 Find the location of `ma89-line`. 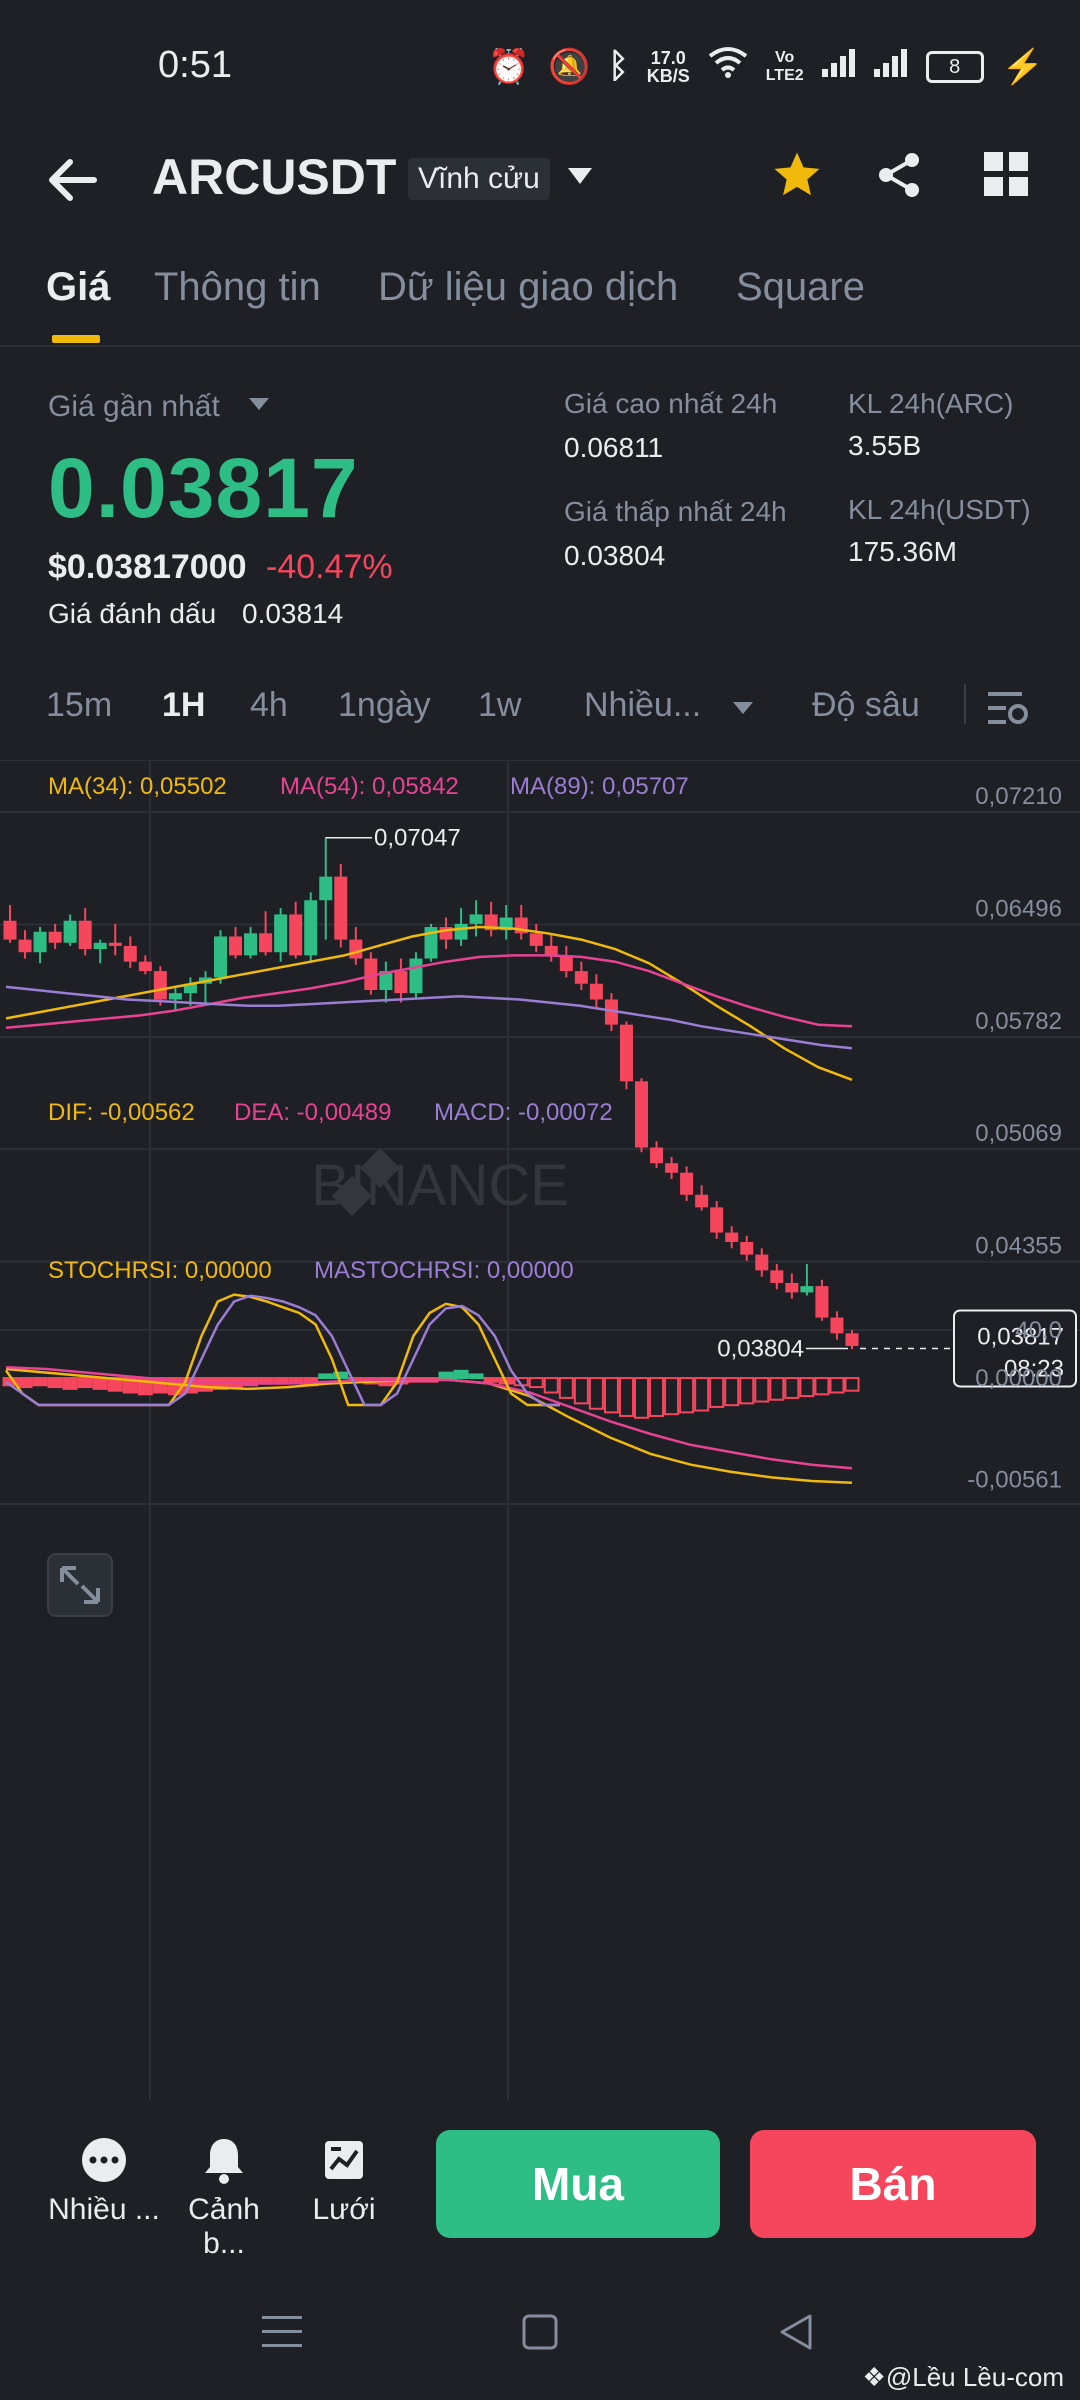

ma89-line is located at coordinates (429, 1017).